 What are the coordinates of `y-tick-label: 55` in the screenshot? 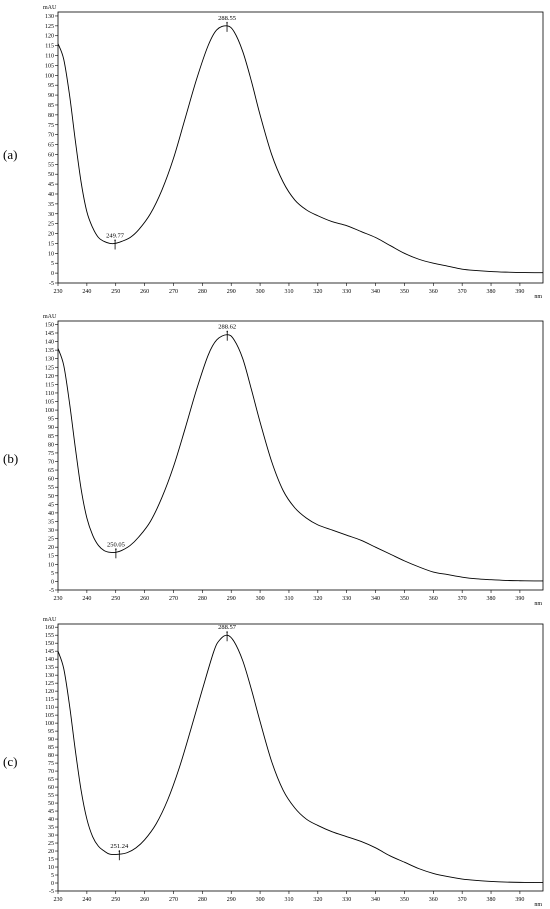 It's located at (51, 796).